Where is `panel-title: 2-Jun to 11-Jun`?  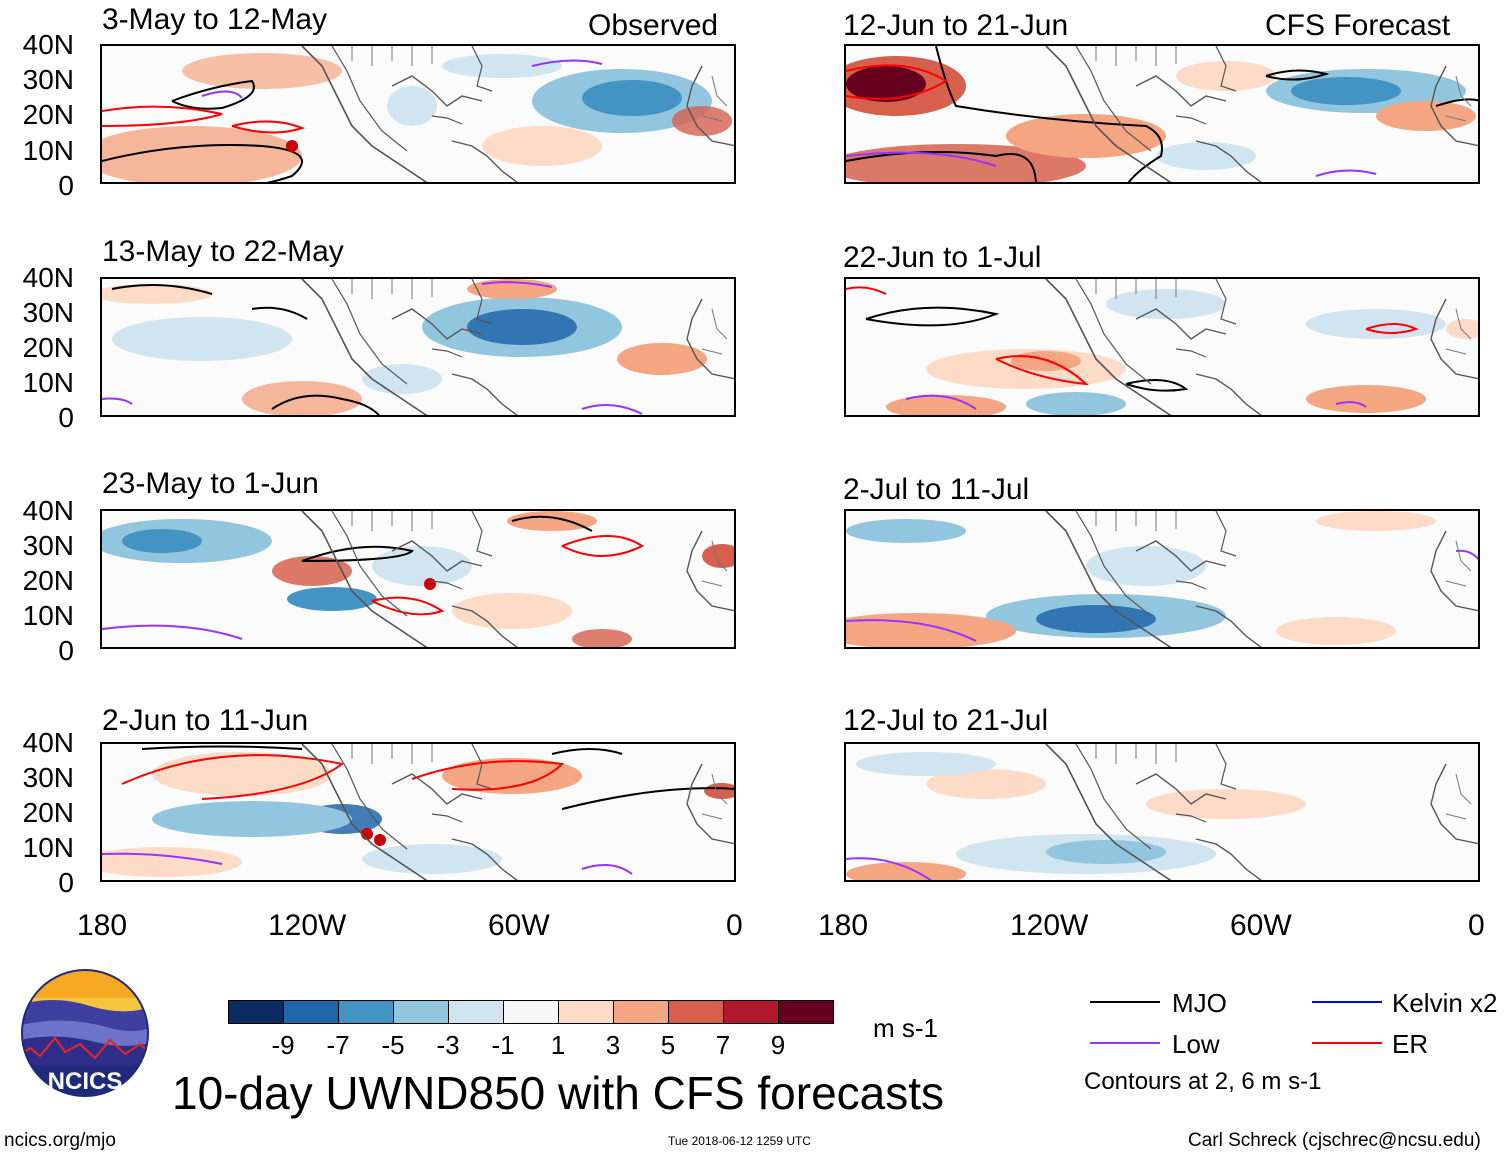 panel-title: 2-Jun to 11-Jun is located at coordinates (205, 720).